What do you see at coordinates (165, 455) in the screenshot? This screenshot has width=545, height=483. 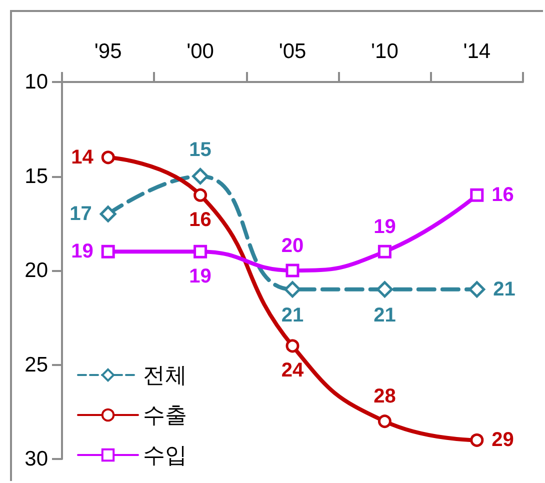 I see `legend-label: 수입` at bounding box center [165, 455].